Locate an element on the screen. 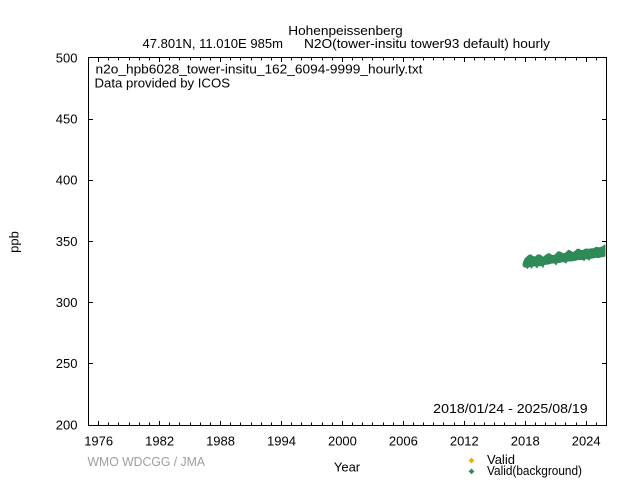 The image size is (640, 480). svg-text: WMO WDCGG / JMA is located at coordinates (147, 461).